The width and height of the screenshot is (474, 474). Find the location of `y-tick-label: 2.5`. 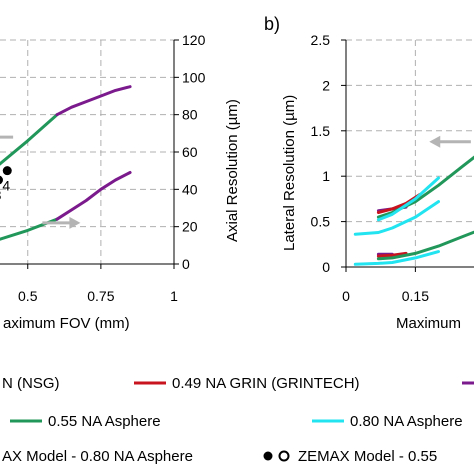

y-tick-label: 2.5 is located at coordinates (321, 40).